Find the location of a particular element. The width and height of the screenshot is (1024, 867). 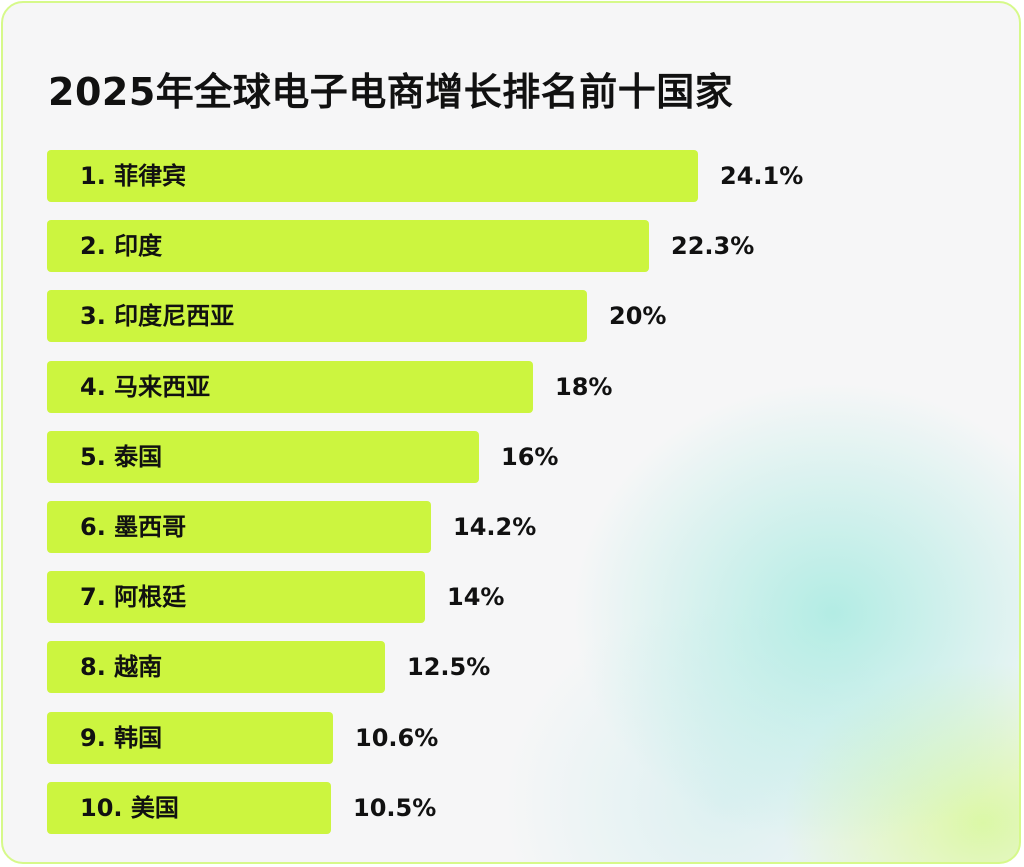

bar-value-10: 10.5% is located at coordinates (395, 808).